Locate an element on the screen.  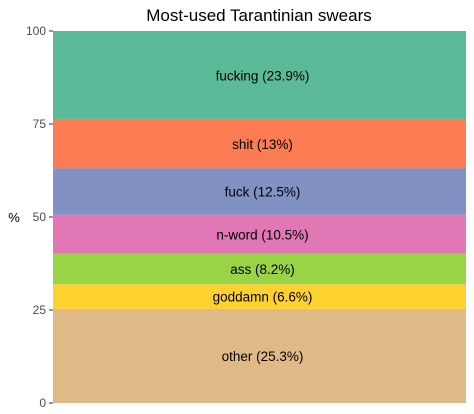
segment-label: ass (8.2%) is located at coordinates (262, 269).